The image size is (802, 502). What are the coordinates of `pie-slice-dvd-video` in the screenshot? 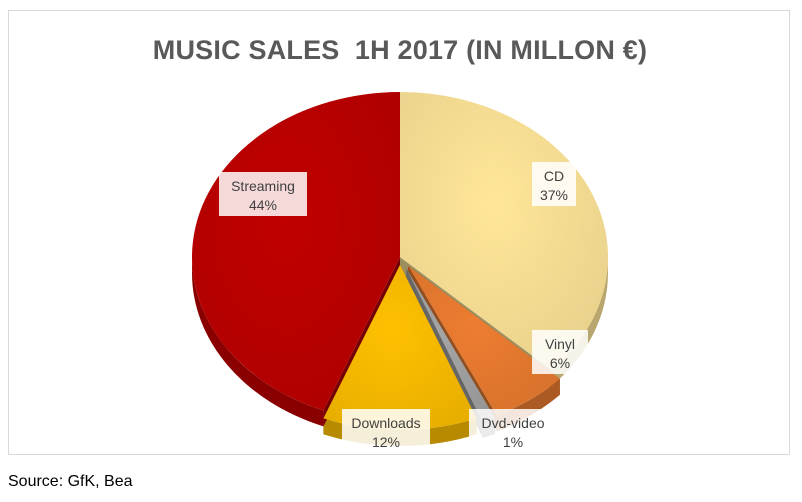 It's located at (450, 345).